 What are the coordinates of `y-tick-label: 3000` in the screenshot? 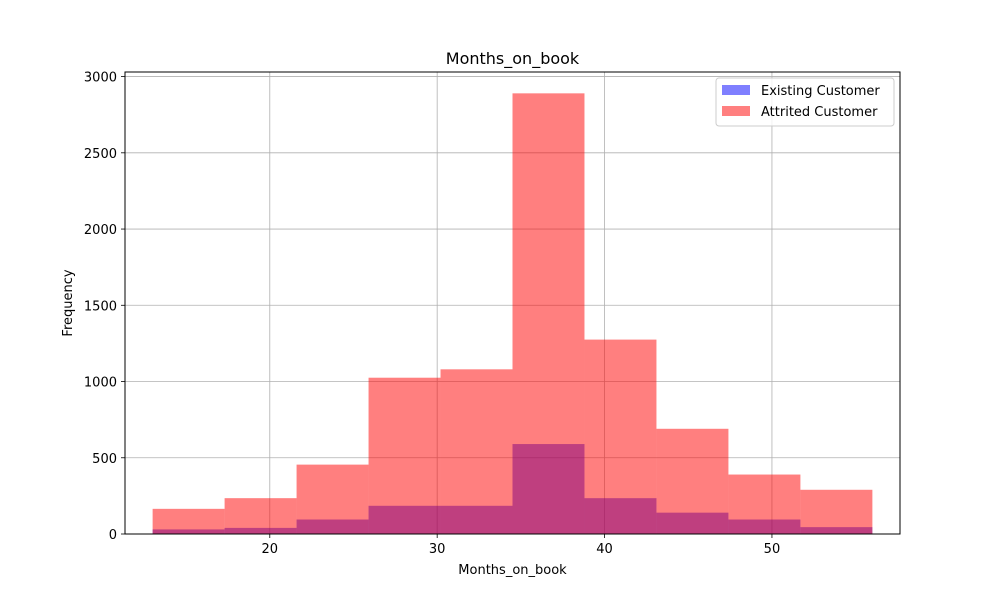 It's located at (100, 78).